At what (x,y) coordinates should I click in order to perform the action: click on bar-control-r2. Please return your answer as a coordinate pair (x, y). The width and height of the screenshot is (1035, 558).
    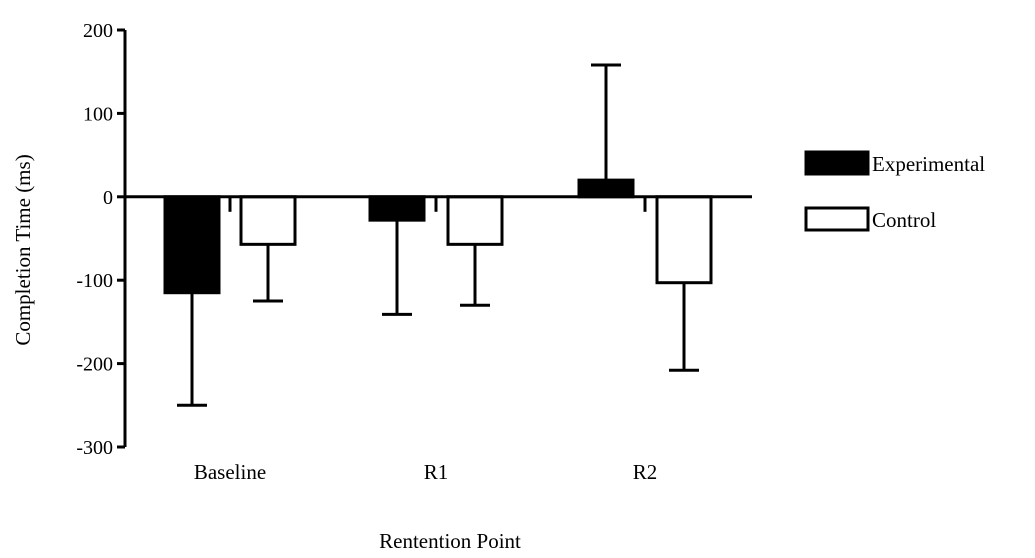
    Looking at the image, I should click on (684, 240).